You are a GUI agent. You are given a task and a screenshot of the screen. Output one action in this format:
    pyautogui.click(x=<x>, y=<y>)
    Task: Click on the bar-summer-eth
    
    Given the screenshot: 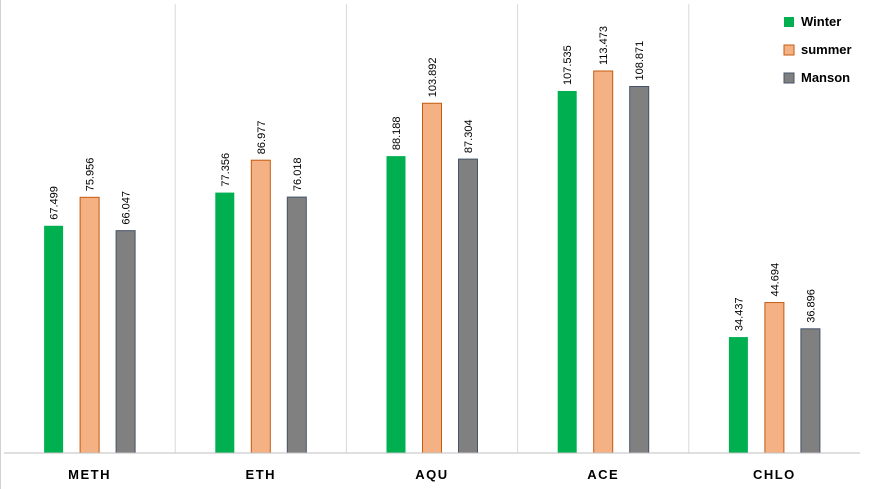 What is the action you would take?
    pyautogui.click(x=260, y=306)
    